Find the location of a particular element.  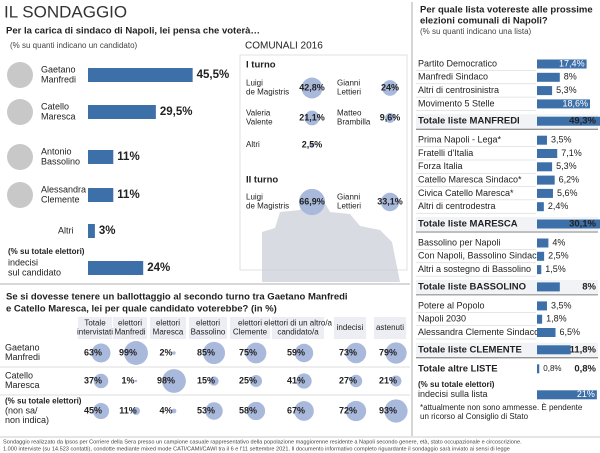

value-label: 79% is located at coordinates (388, 352).